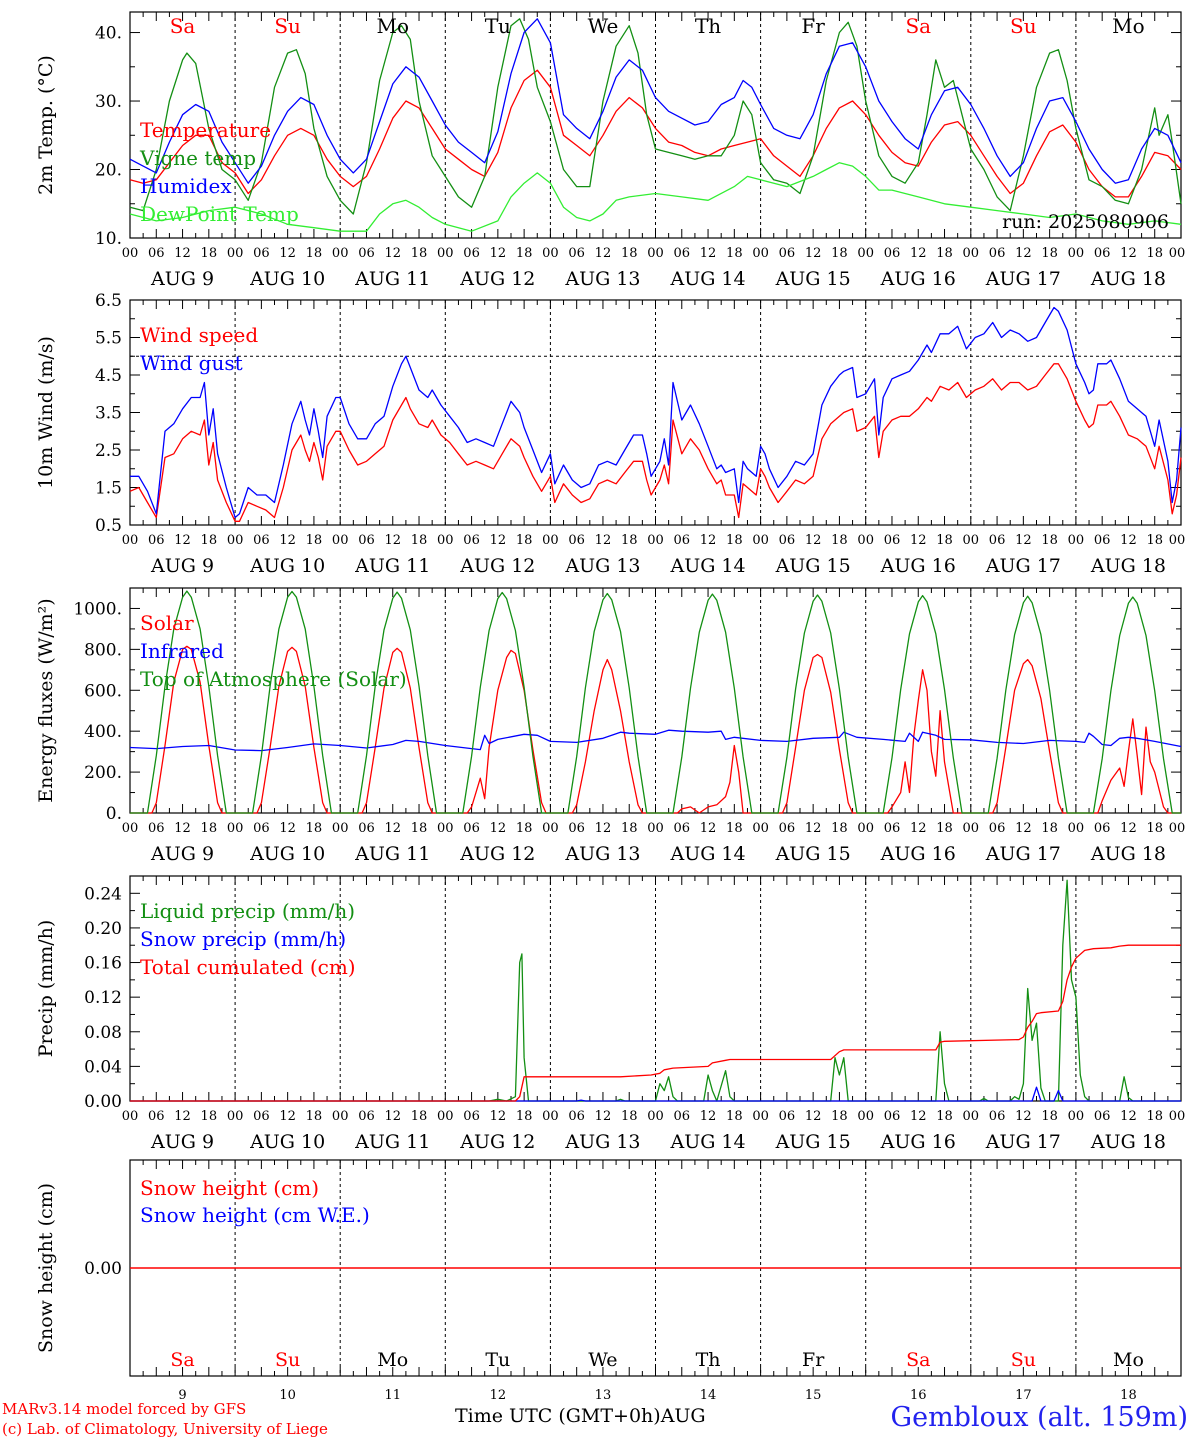  What do you see at coordinates (108, 339) in the screenshot?
I see `y-tick-label: 5.5` at bounding box center [108, 339].